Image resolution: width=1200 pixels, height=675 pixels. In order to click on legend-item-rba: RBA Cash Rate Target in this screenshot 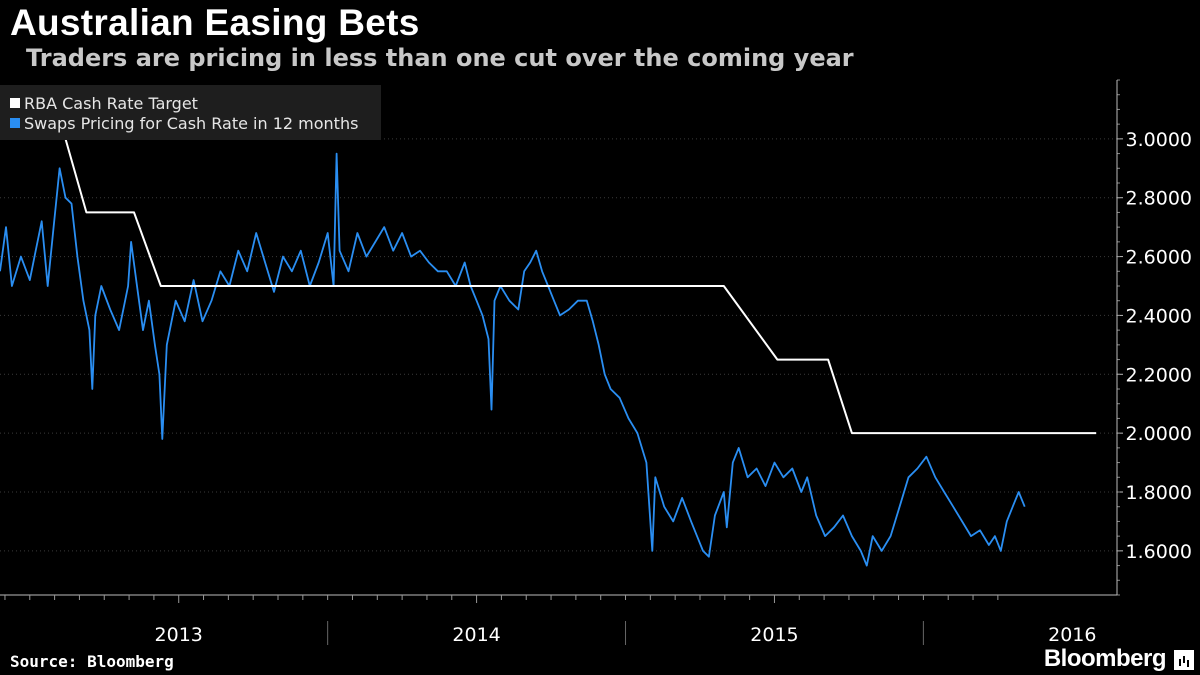, I will do `click(104, 103)`.